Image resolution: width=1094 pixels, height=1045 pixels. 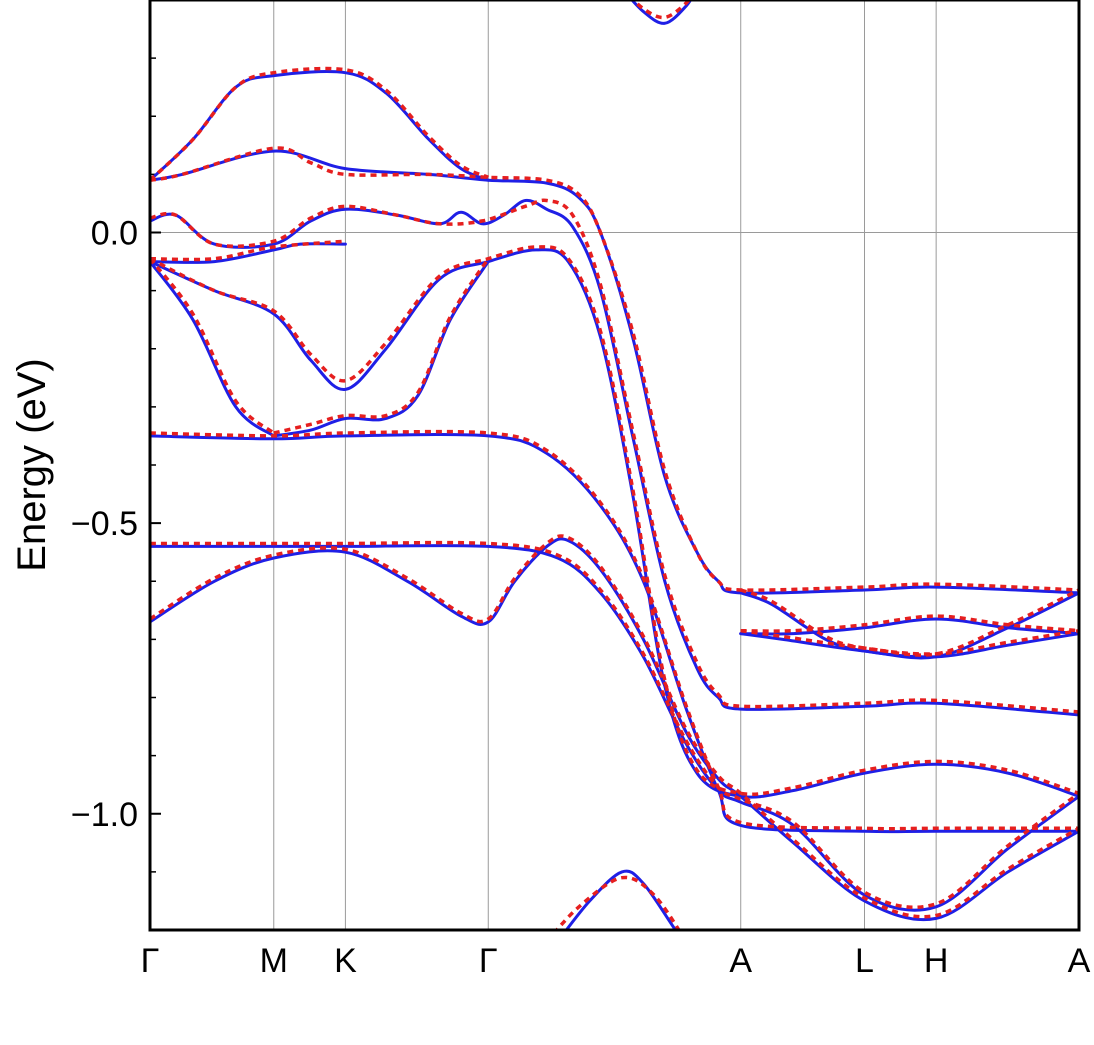 What do you see at coordinates (864, 961) in the screenshot?
I see `x-tick-label: L` at bounding box center [864, 961].